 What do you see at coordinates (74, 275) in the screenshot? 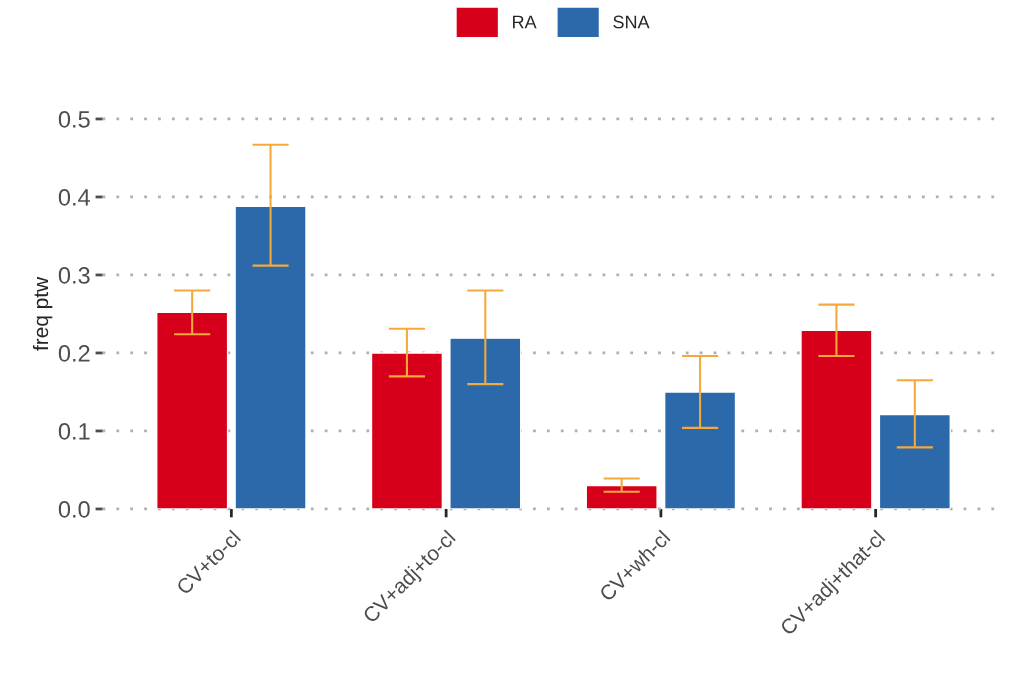
I see `y-tick-label: 0.3` at bounding box center [74, 275].